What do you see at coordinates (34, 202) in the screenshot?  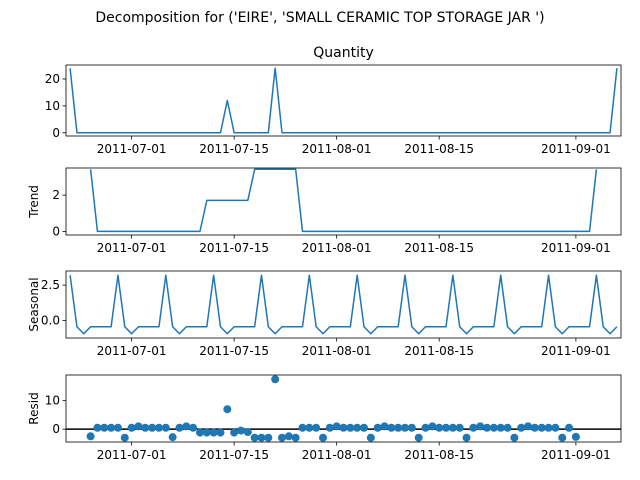 I see `trend-ylabel: Trend` at bounding box center [34, 202].